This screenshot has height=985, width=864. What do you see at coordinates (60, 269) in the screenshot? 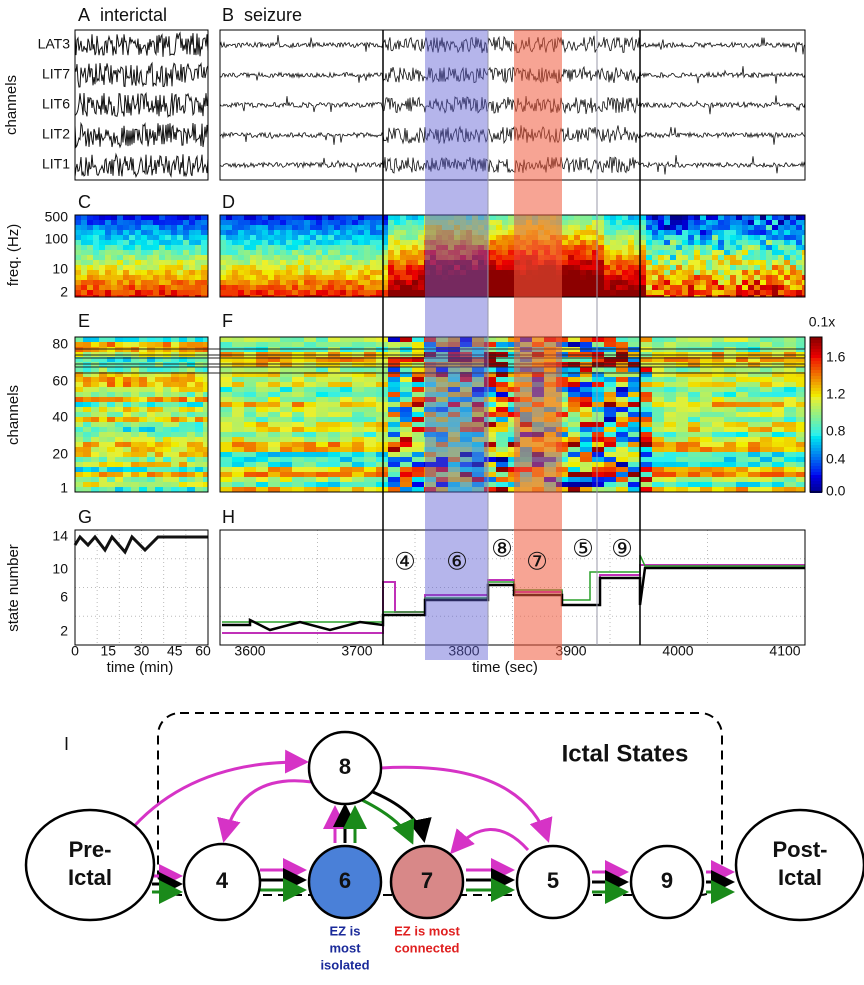
I see `freq-tick: 10` at bounding box center [60, 269].